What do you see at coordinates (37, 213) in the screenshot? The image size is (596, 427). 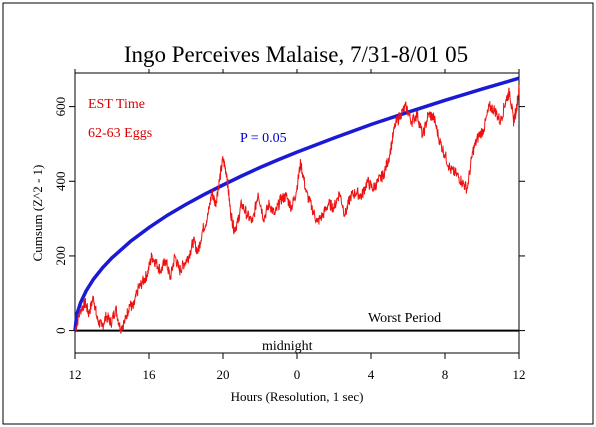 I see `y-axis-label: Cumsum (Z^2 - 1)` at bounding box center [37, 213].